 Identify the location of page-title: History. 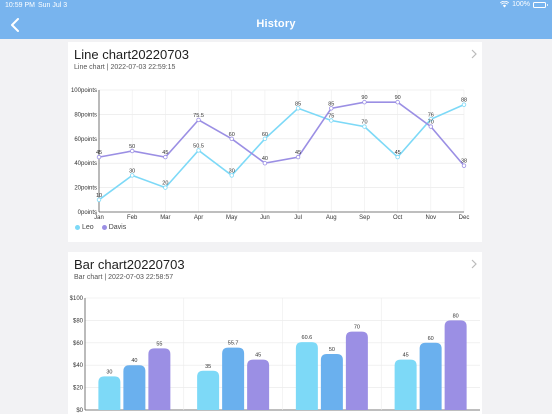
(276, 24).